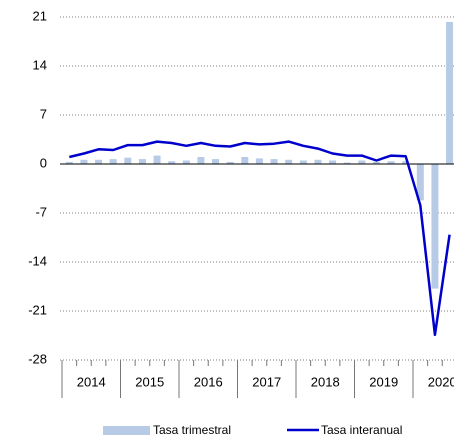 The height and width of the screenshot is (440, 454). I want to click on y-tick-label: -21, so click(37, 309).